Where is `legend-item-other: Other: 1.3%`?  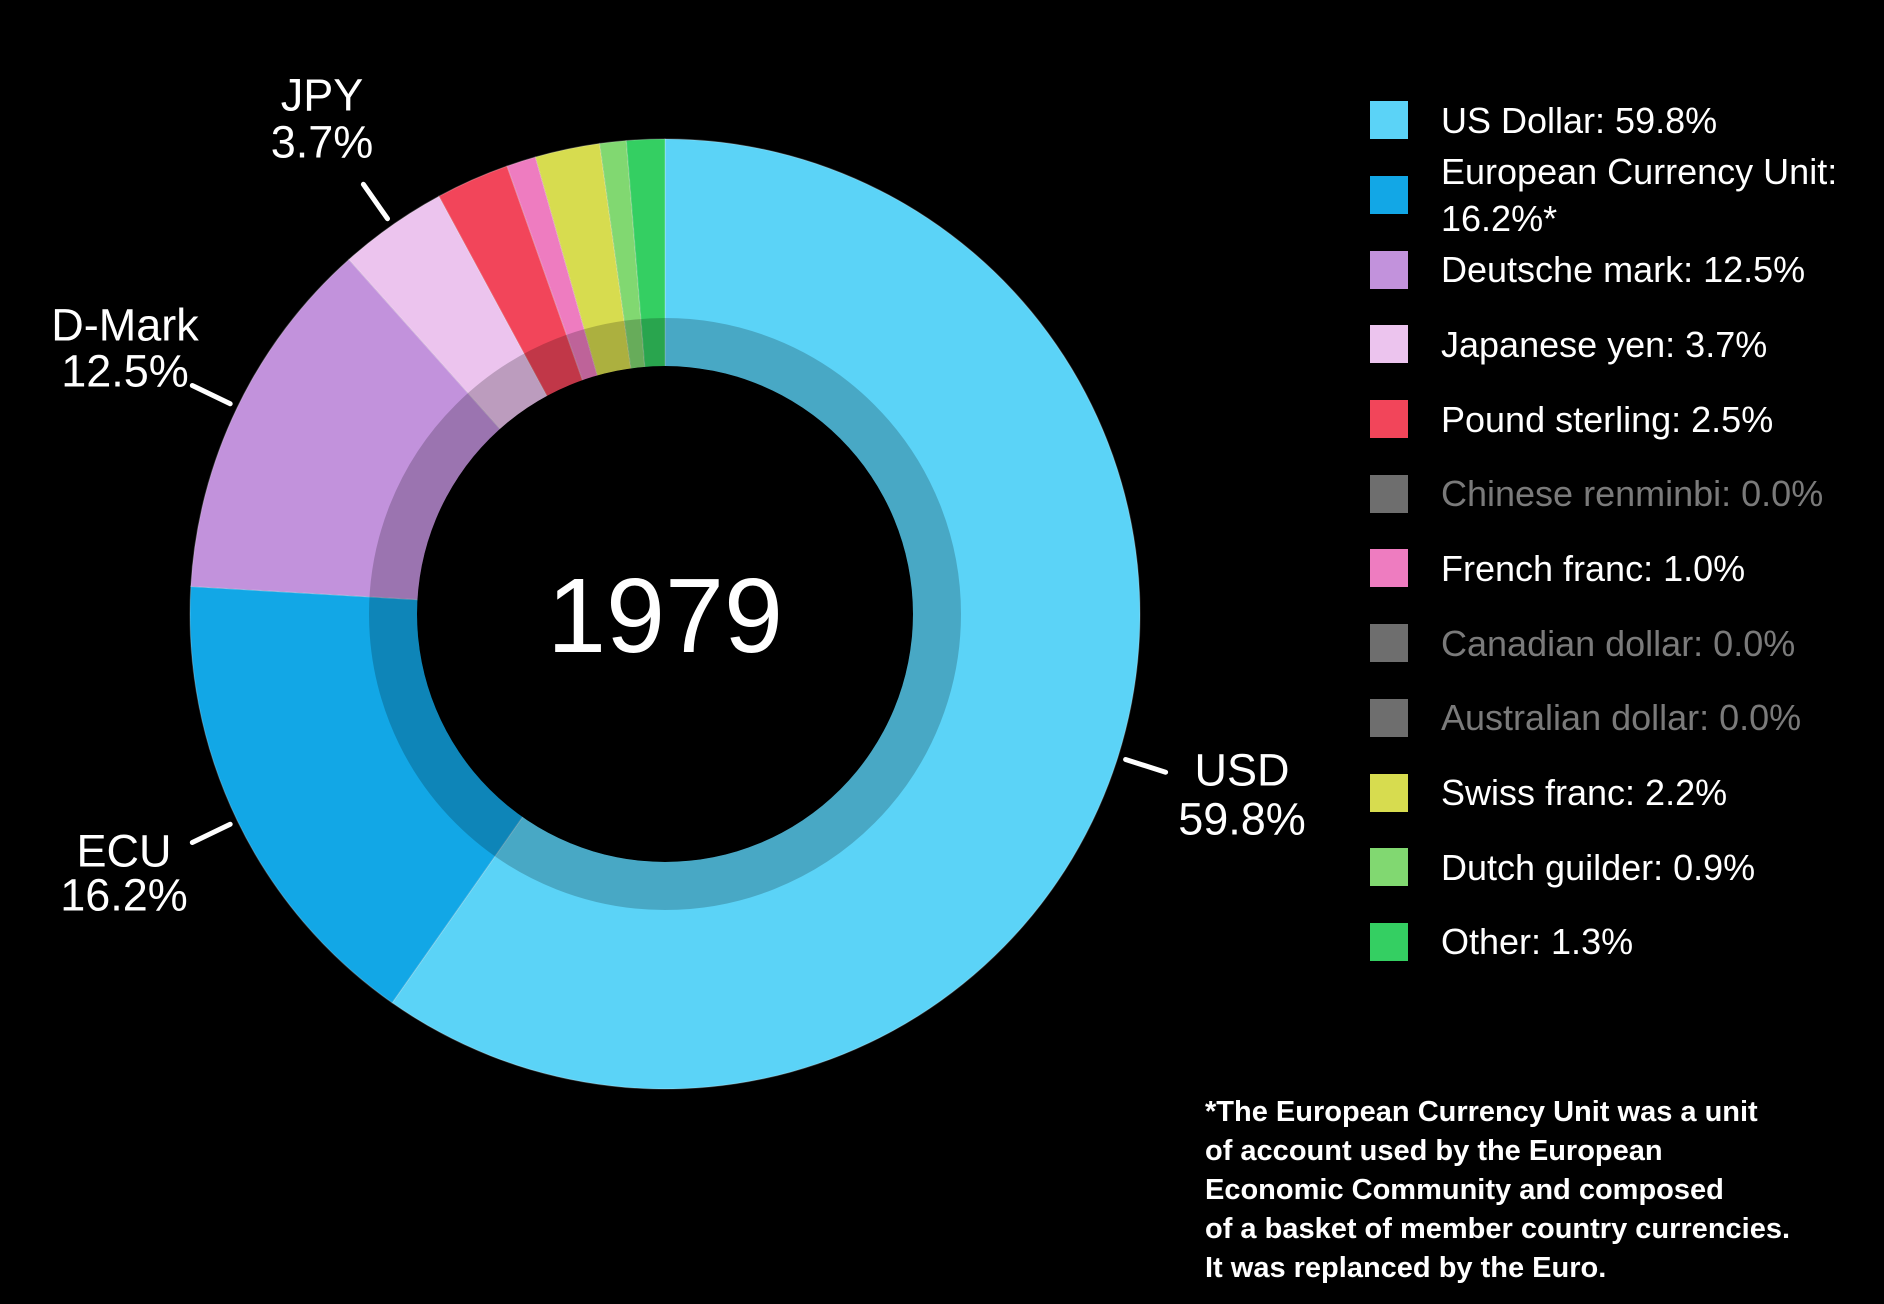
legend-item-other: Other: 1.3% is located at coordinates (1621, 942).